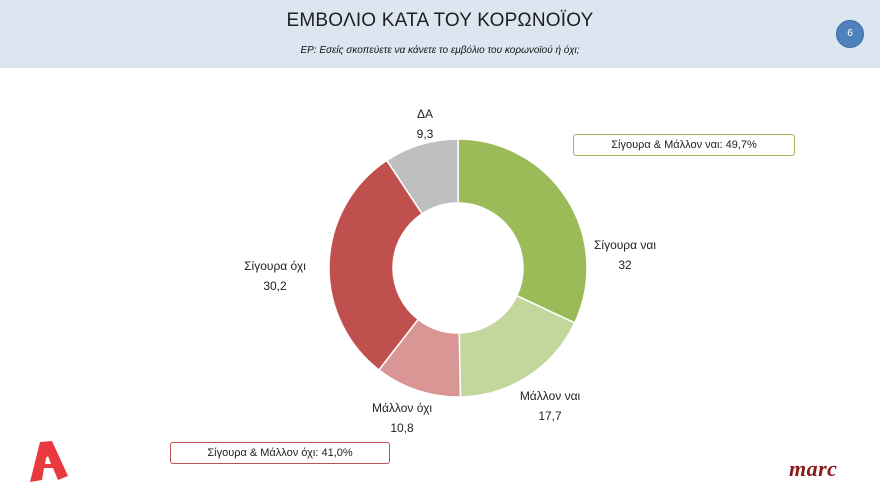 This screenshot has width=880, height=493. I want to click on summary-no-box: Σίγουρα & Μάλλον όχι: 41,0%, so click(280, 453).